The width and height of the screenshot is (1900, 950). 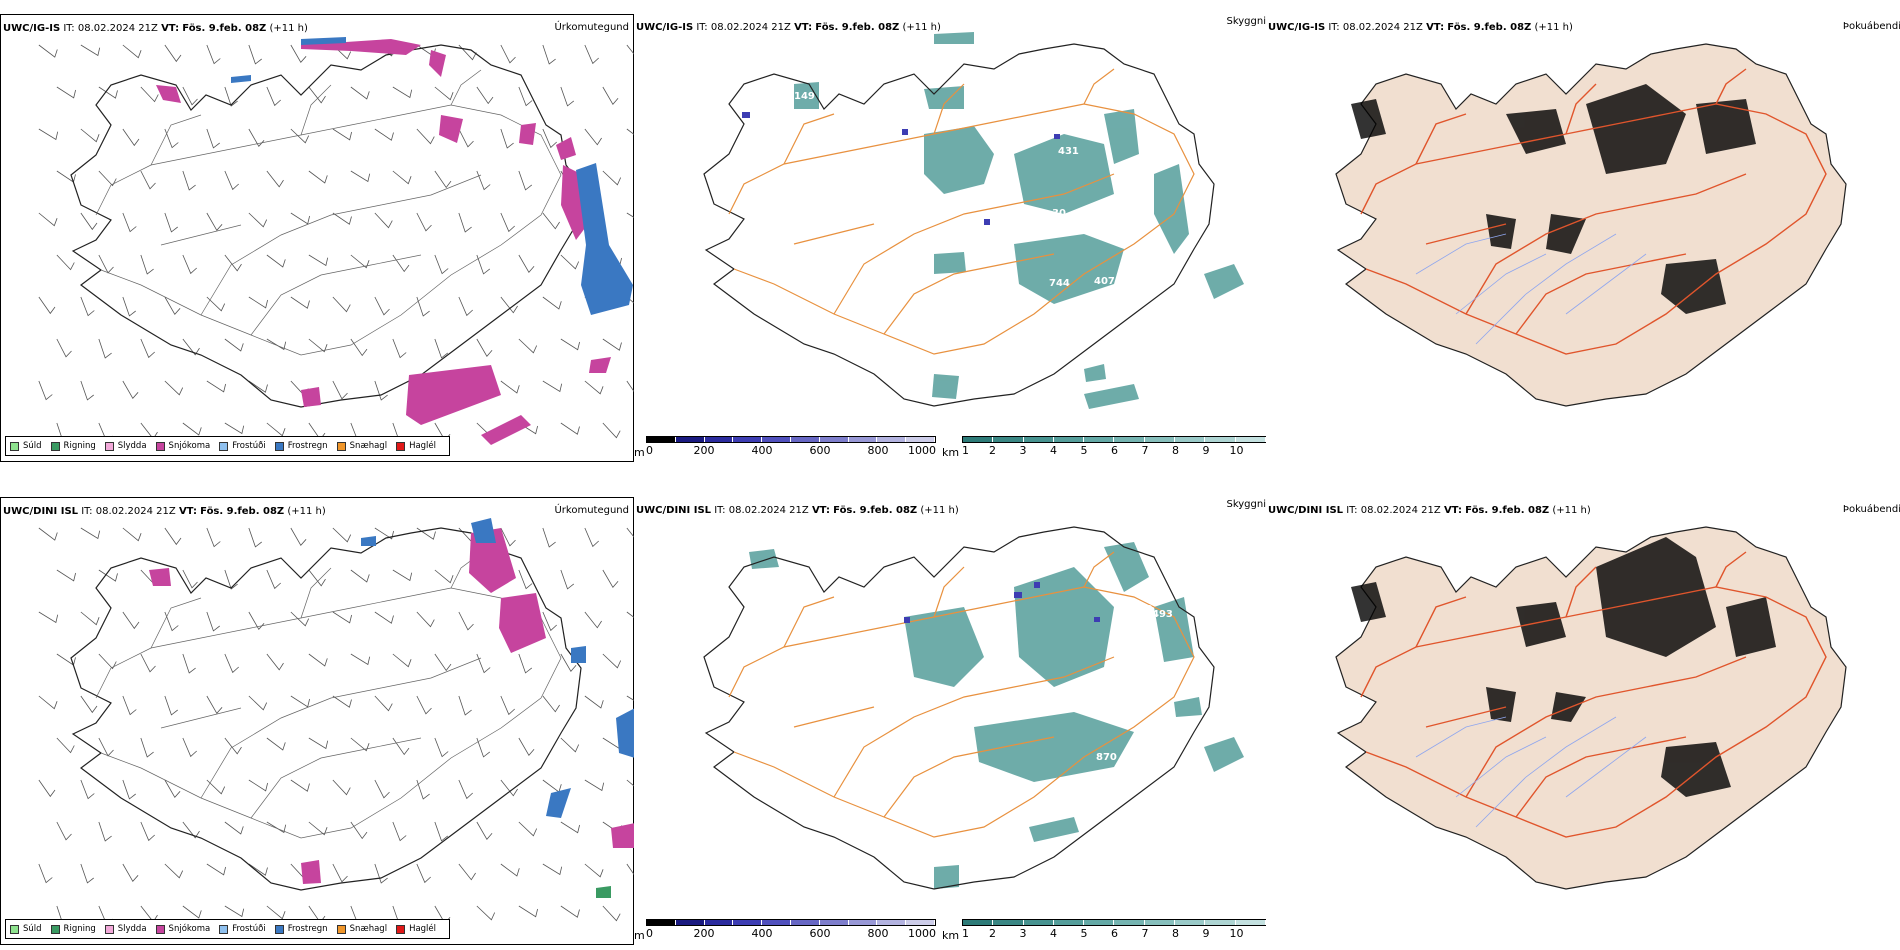 I want to click on cloud-base-label: 159, so click(x=1074, y=812).